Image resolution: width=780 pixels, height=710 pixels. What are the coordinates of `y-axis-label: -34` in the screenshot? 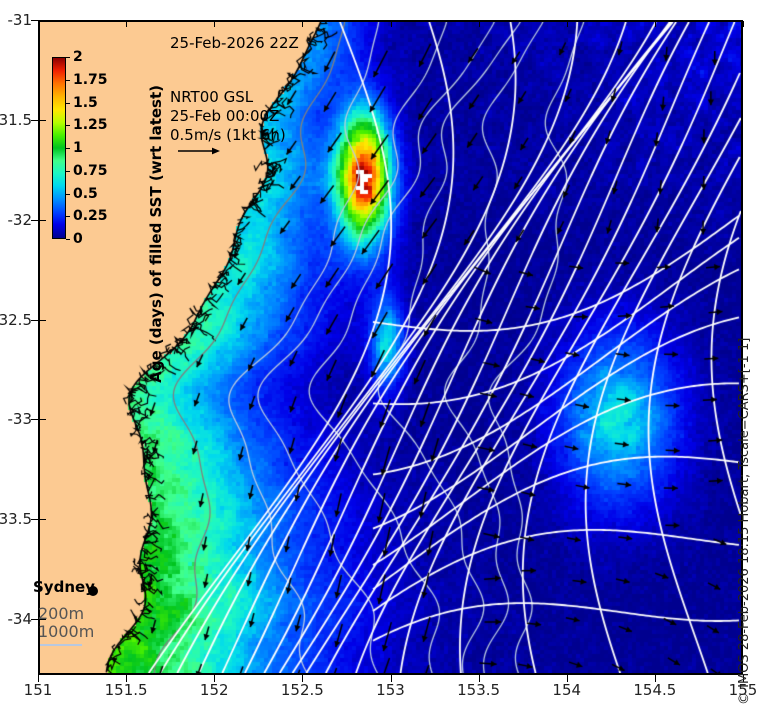 It's located at (20, 619).